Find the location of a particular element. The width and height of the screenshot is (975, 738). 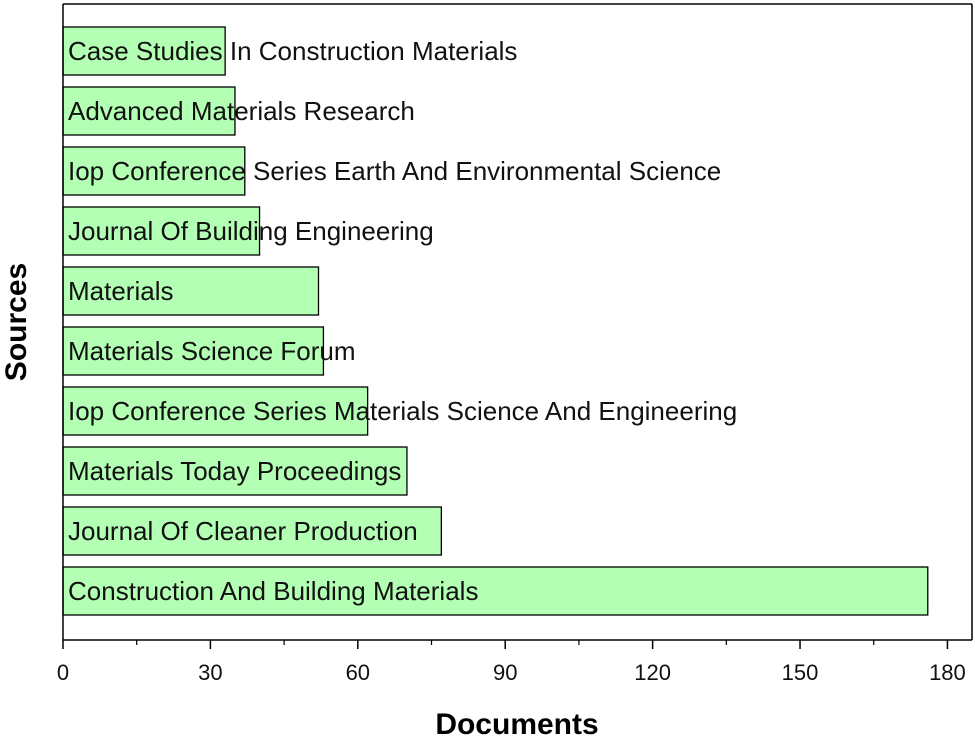

x-tick-label: 30 is located at coordinates (210, 672).